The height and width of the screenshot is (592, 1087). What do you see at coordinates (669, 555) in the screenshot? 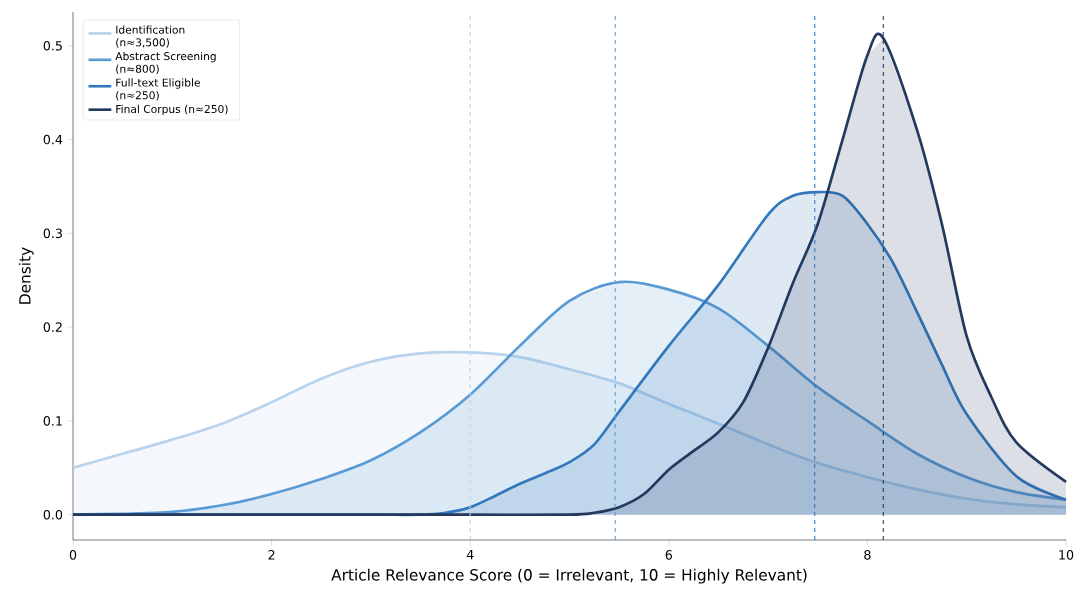
I see `x-tick-label: 6` at bounding box center [669, 555].